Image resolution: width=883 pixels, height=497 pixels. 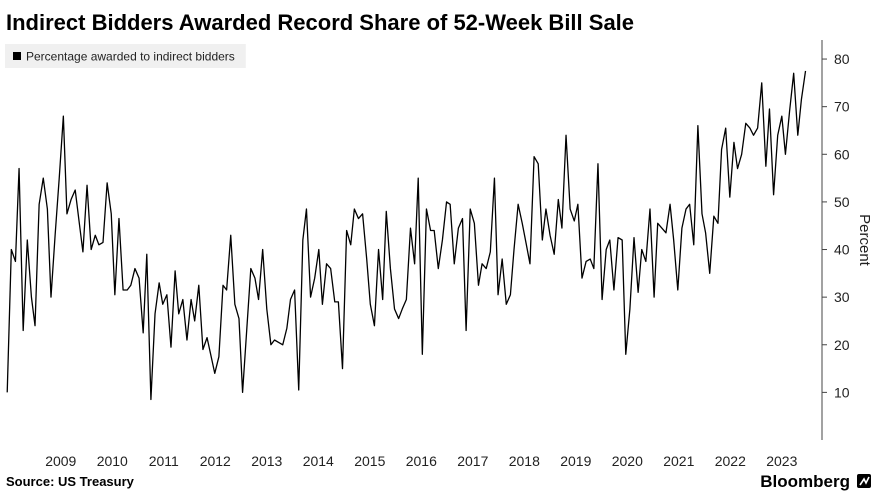 What do you see at coordinates (842, 59) in the screenshot?
I see `y-tick-label: 80` at bounding box center [842, 59].